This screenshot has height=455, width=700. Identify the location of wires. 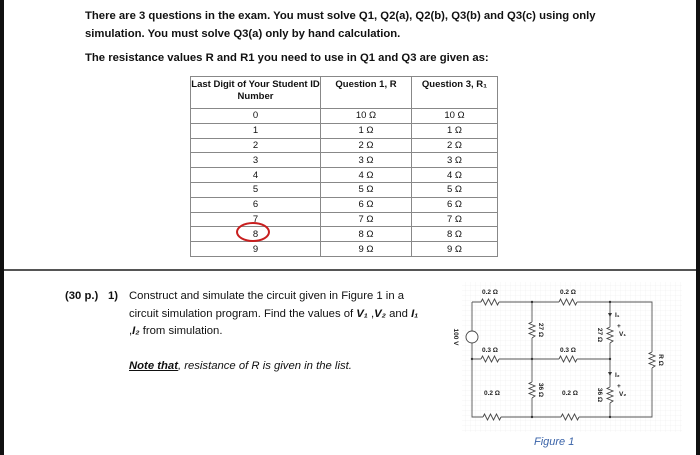
(562, 359).